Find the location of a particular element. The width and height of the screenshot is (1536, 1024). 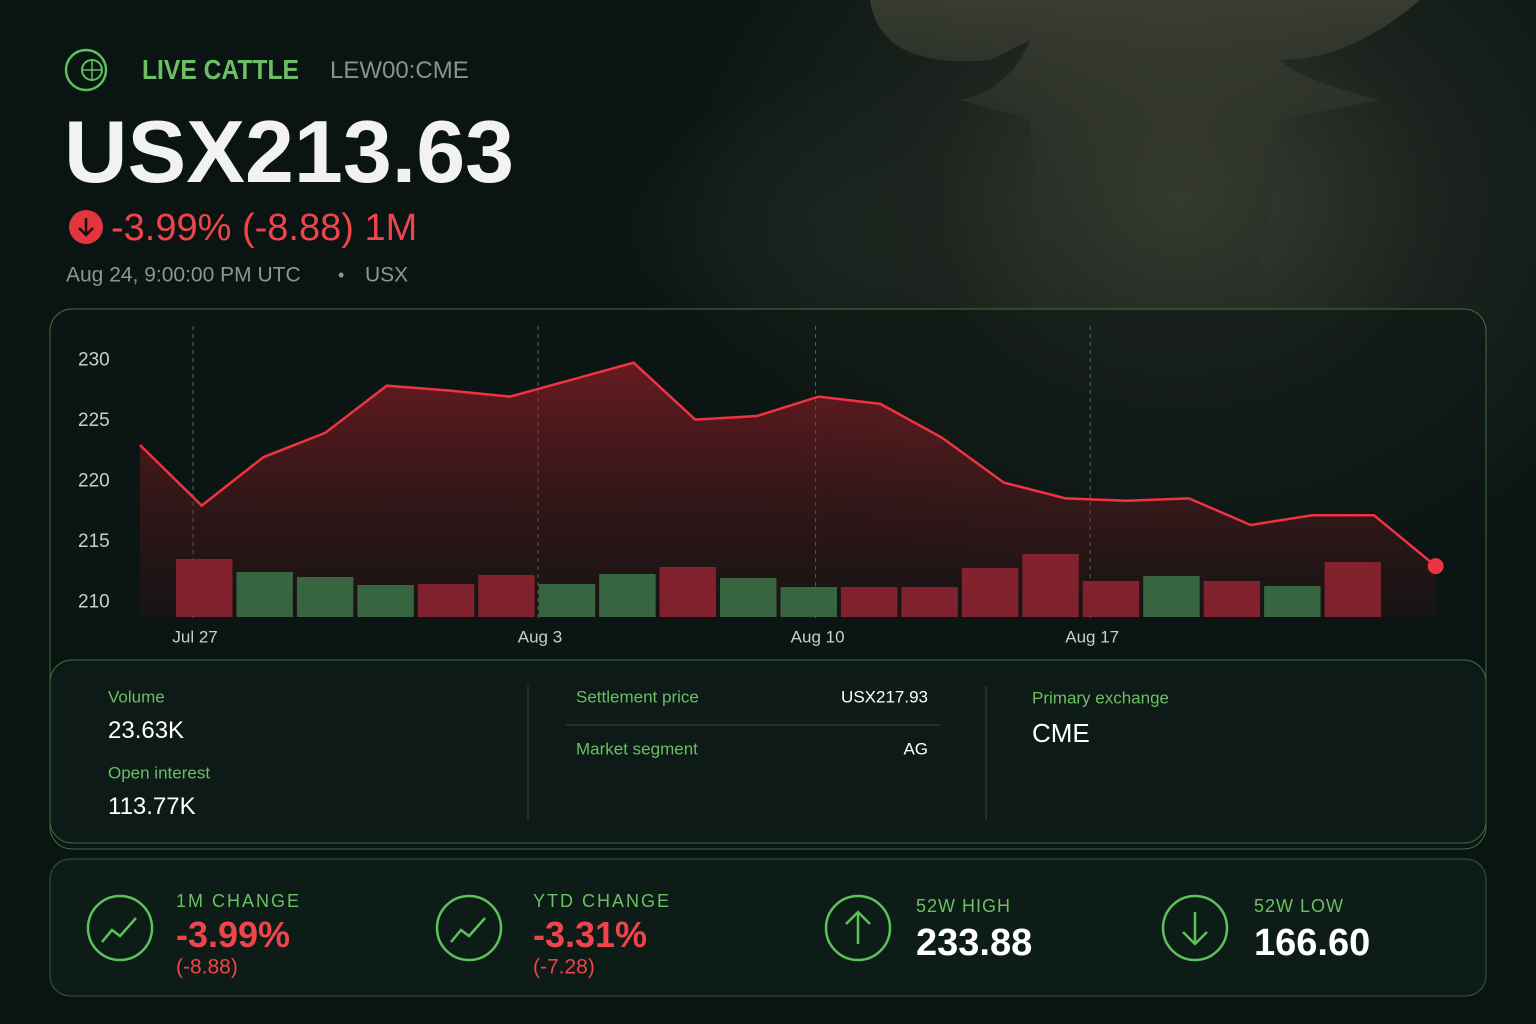

x-tick-label: Aug 17 is located at coordinates (1092, 636).